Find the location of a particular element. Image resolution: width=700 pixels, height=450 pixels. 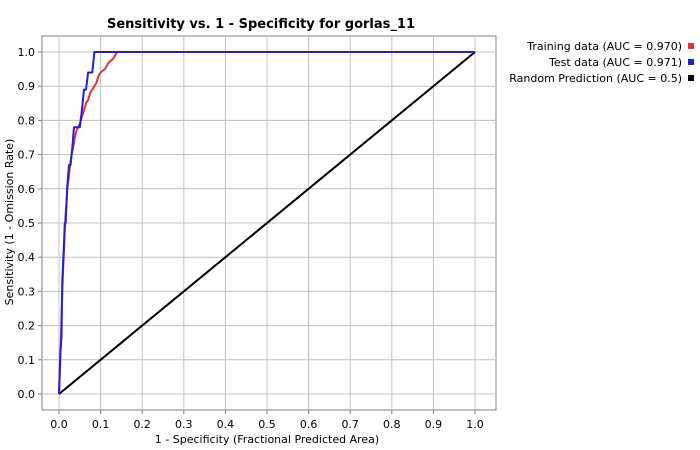

legend-entry-test: Test data (AUC = 0.971) is located at coordinates (596, 62).